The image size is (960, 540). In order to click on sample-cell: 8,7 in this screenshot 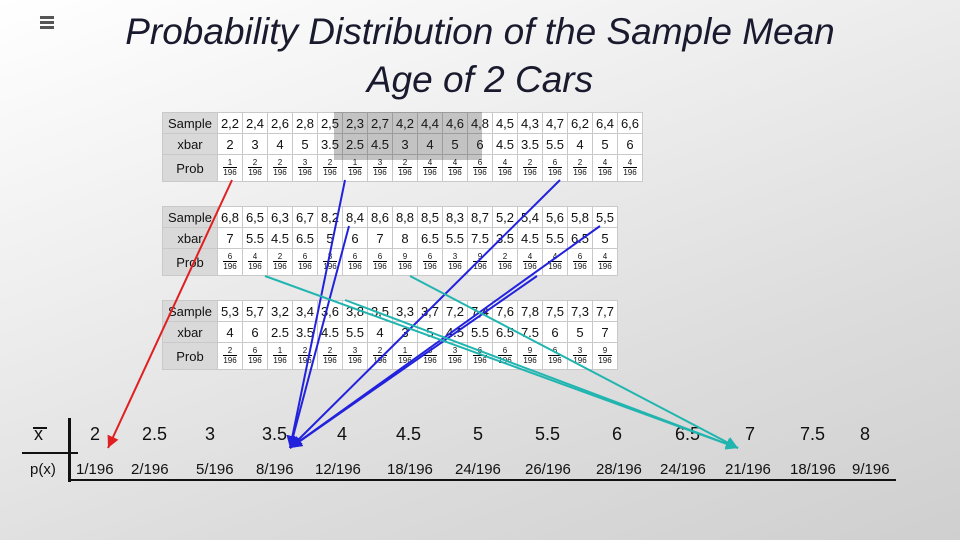, I will do `click(480, 217)`.